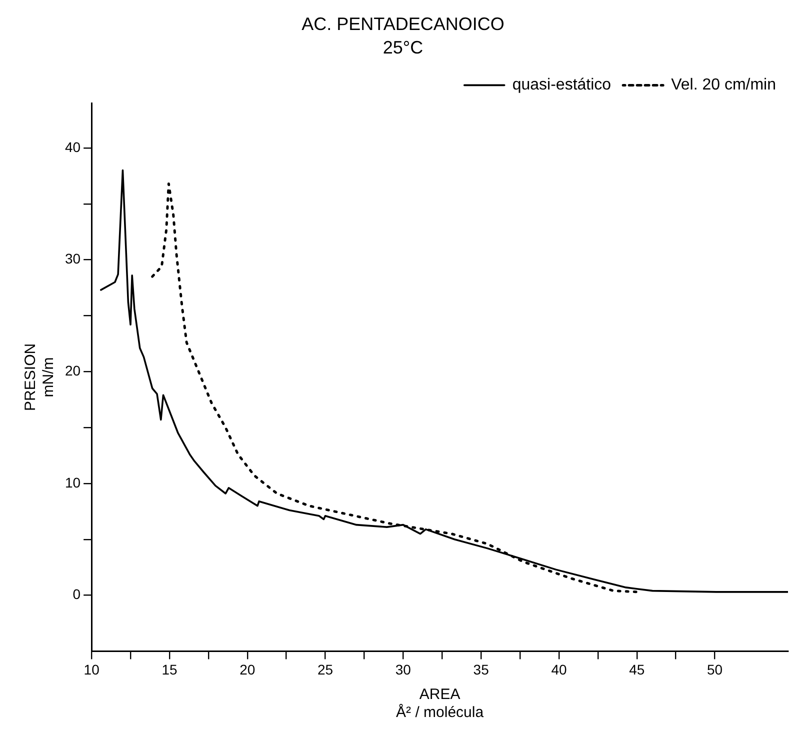  What do you see at coordinates (40, 377) in the screenshot?
I see `y-axis-title: PRESION mN/m` at bounding box center [40, 377].